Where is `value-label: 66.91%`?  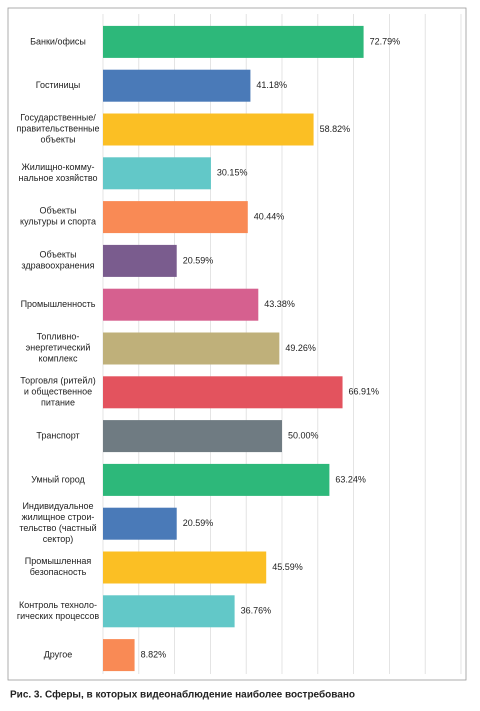
value-label: 66.91% is located at coordinates (364, 392).